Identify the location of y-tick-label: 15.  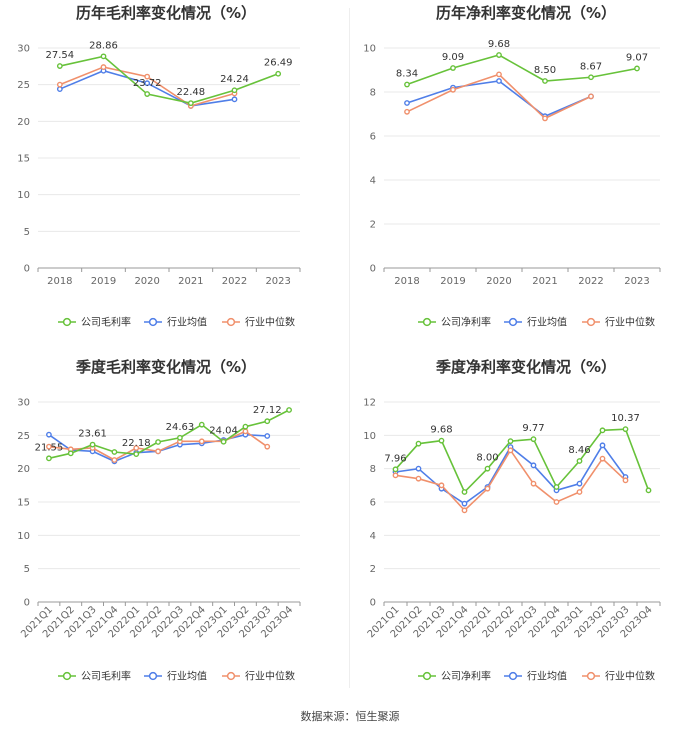
(23, 503).